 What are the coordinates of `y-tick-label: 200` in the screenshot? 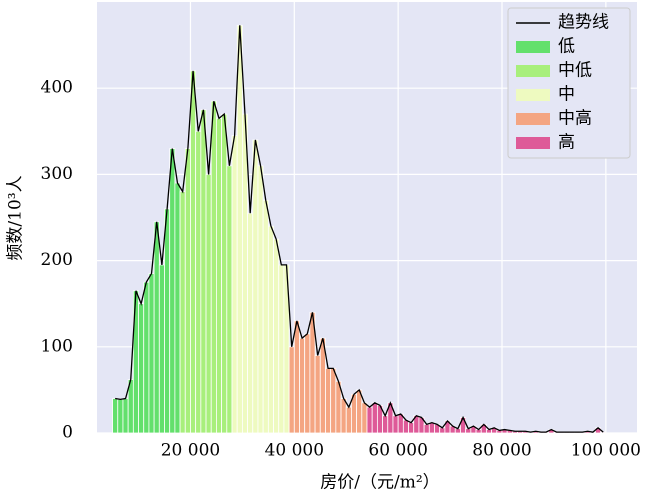 It's located at (57, 260).